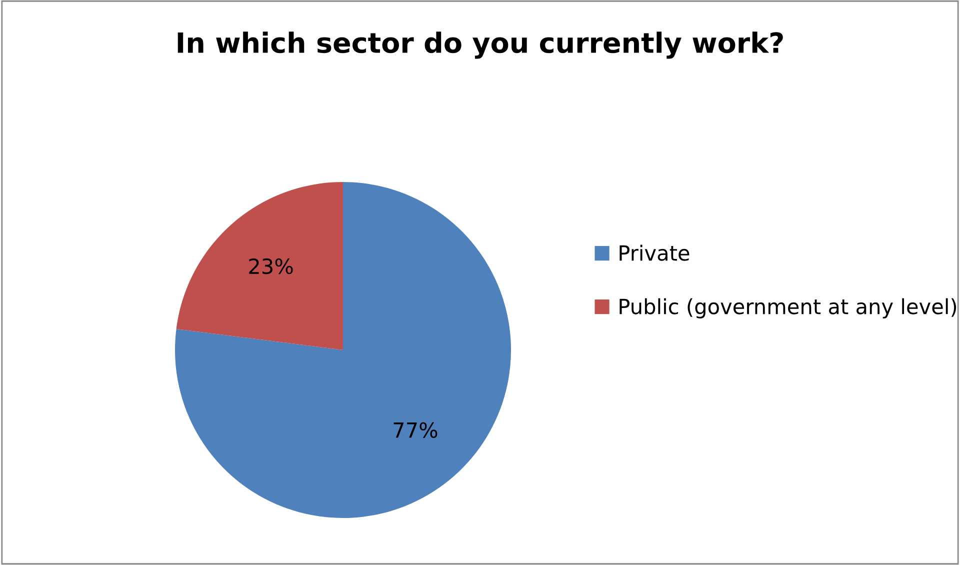  I want to click on data-label: 77%, so click(416, 430).